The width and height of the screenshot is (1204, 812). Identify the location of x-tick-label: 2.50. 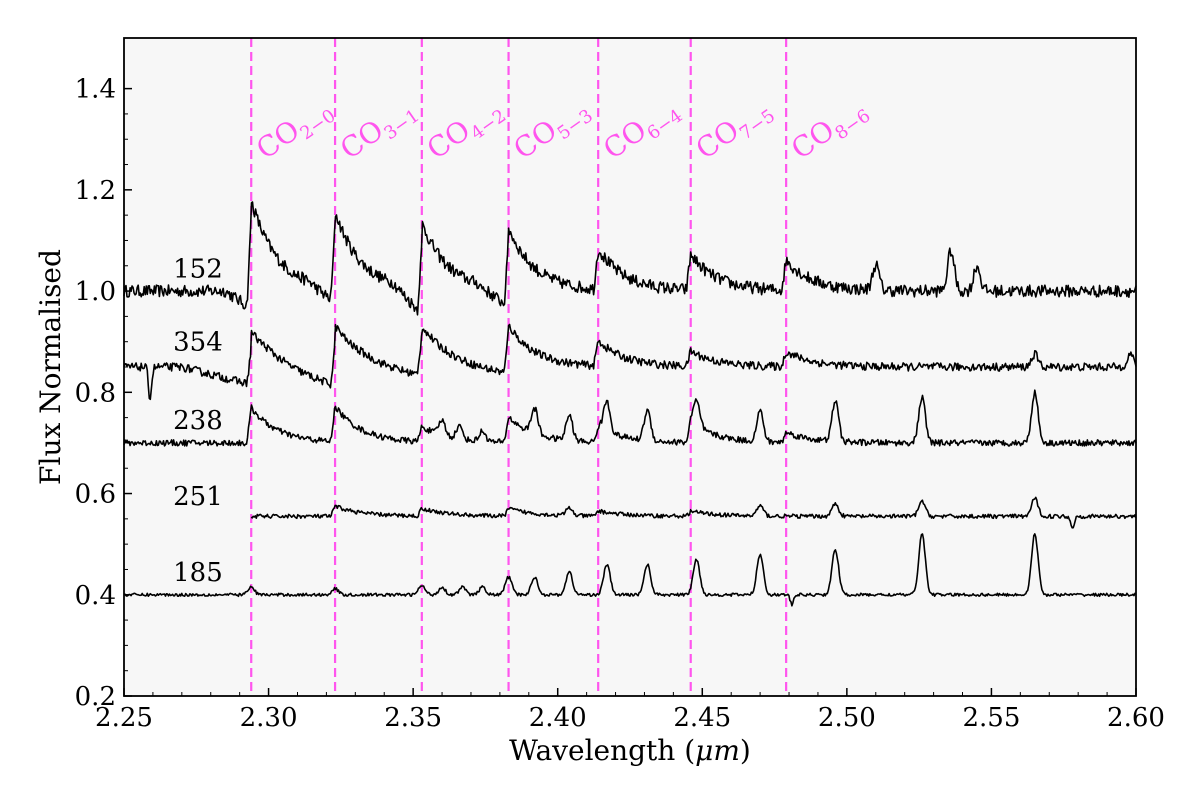
(847, 718).